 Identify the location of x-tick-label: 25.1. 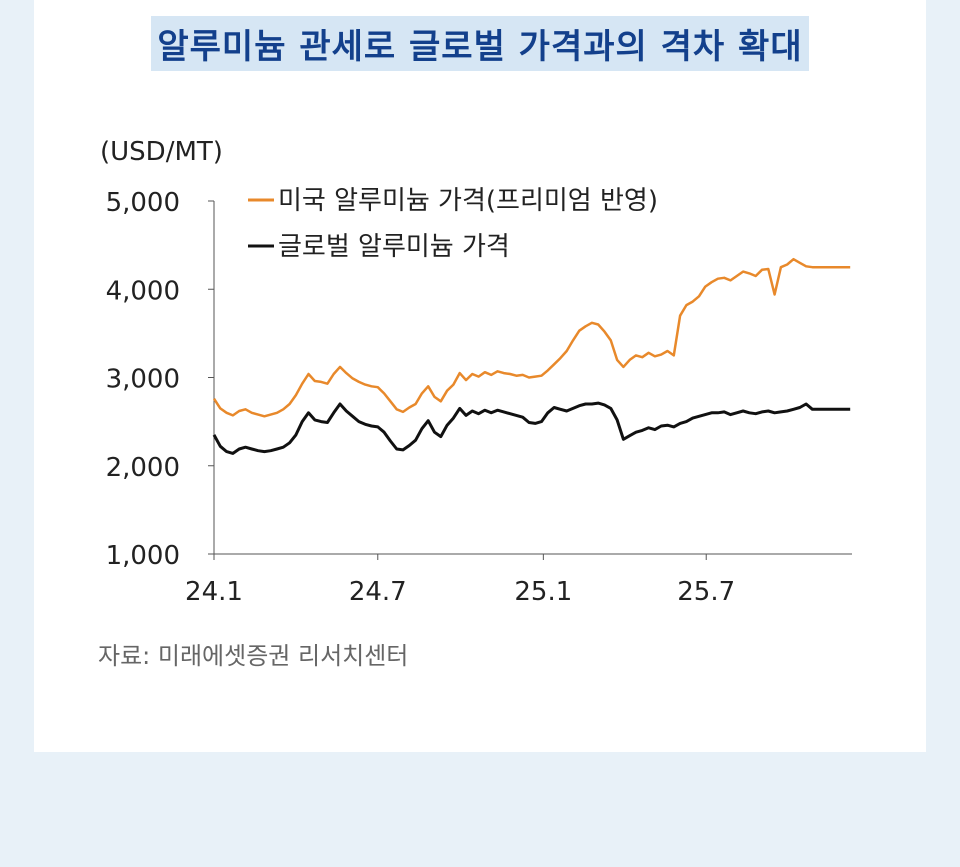
(543, 592).